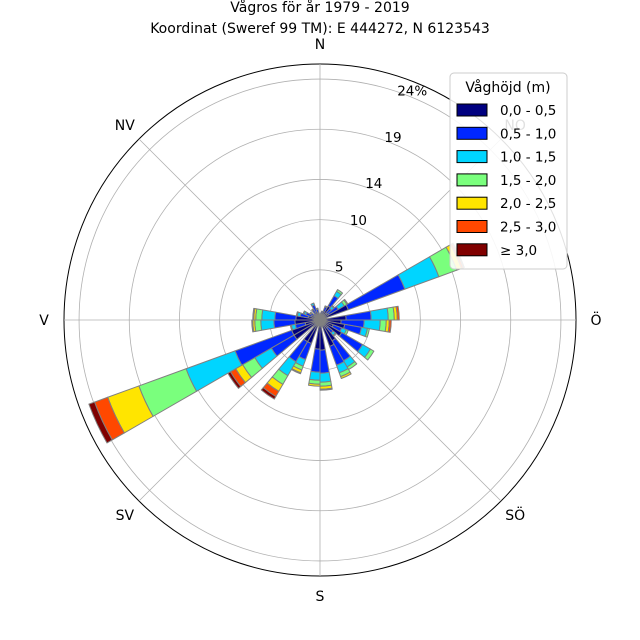  Describe the element at coordinates (268, 325) in the screenshot. I see `bar-segment-dir265-bin2` at that location.